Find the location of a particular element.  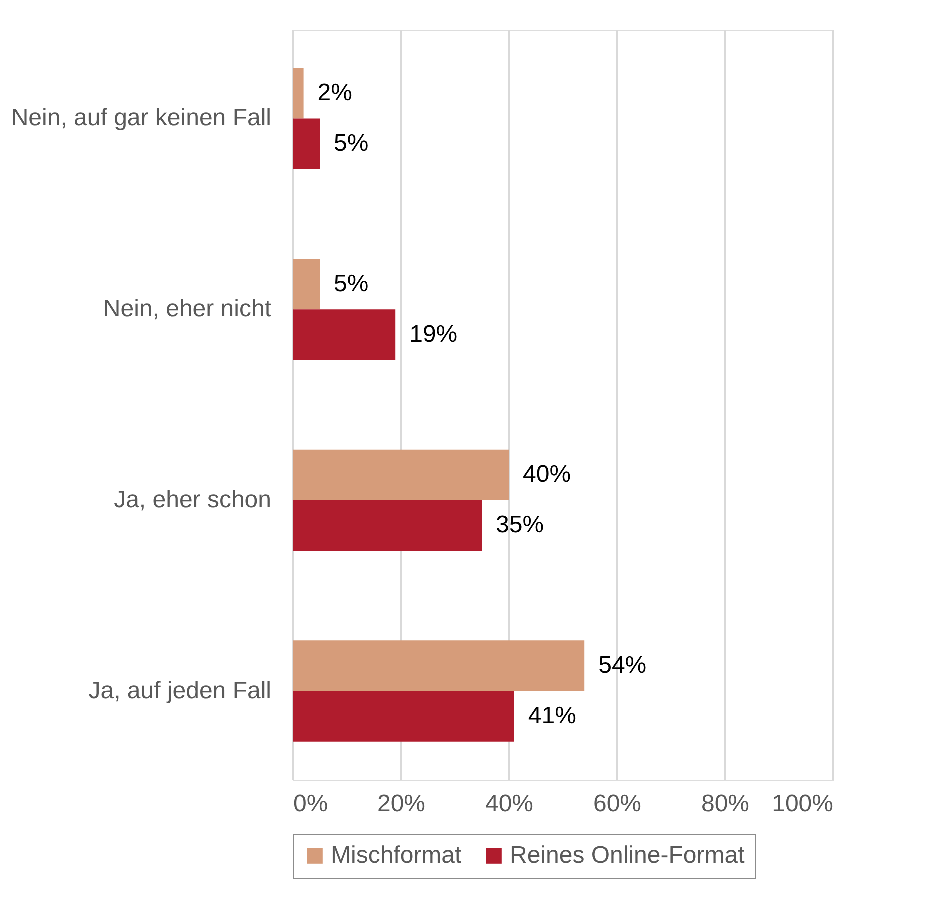

x-tick-label: 20% is located at coordinates (401, 804).